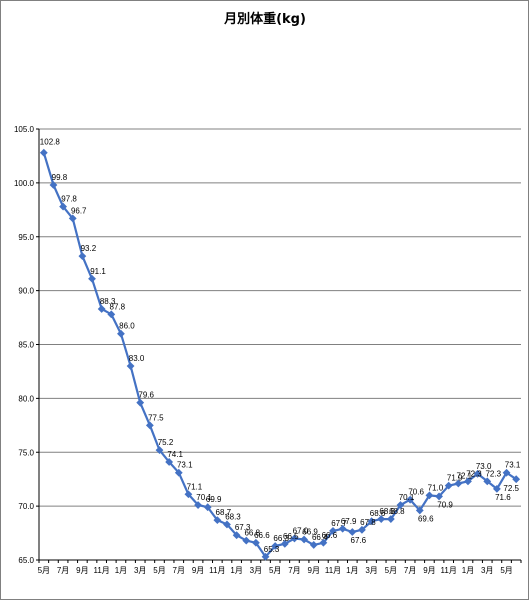 Image resolution: width=529 pixels, height=600 pixels. Describe the element at coordinates (175, 454) in the screenshot. I see `data-label: 74.1` at that location.